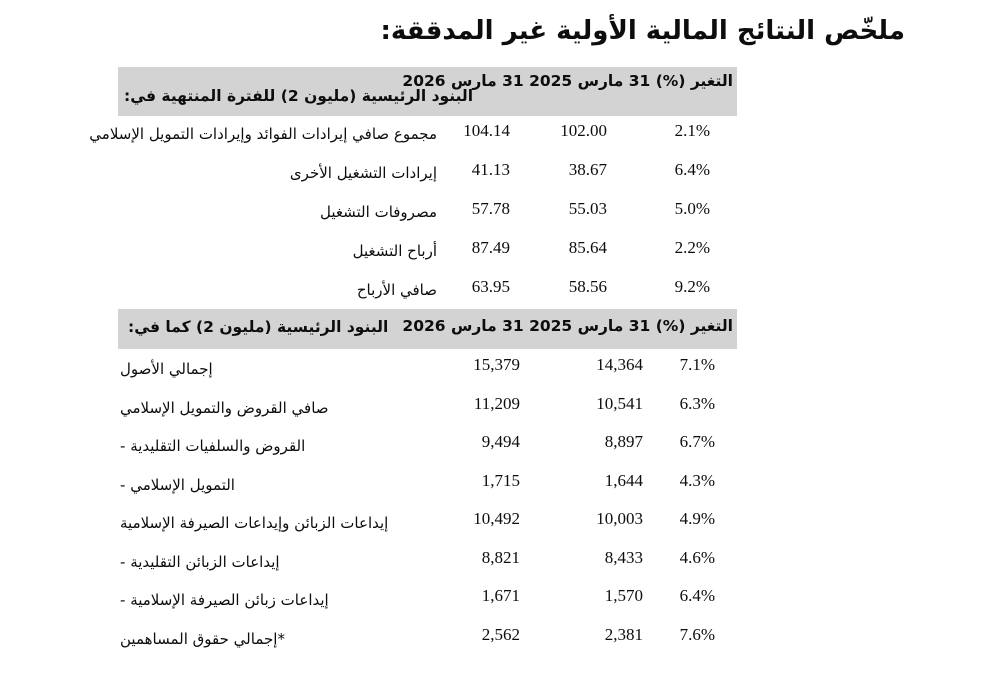 This screenshot has width=981, height=675. Describe the element at coordinates (587, 169) in the screenshot. I see `value-2025: 38.67` at that location.